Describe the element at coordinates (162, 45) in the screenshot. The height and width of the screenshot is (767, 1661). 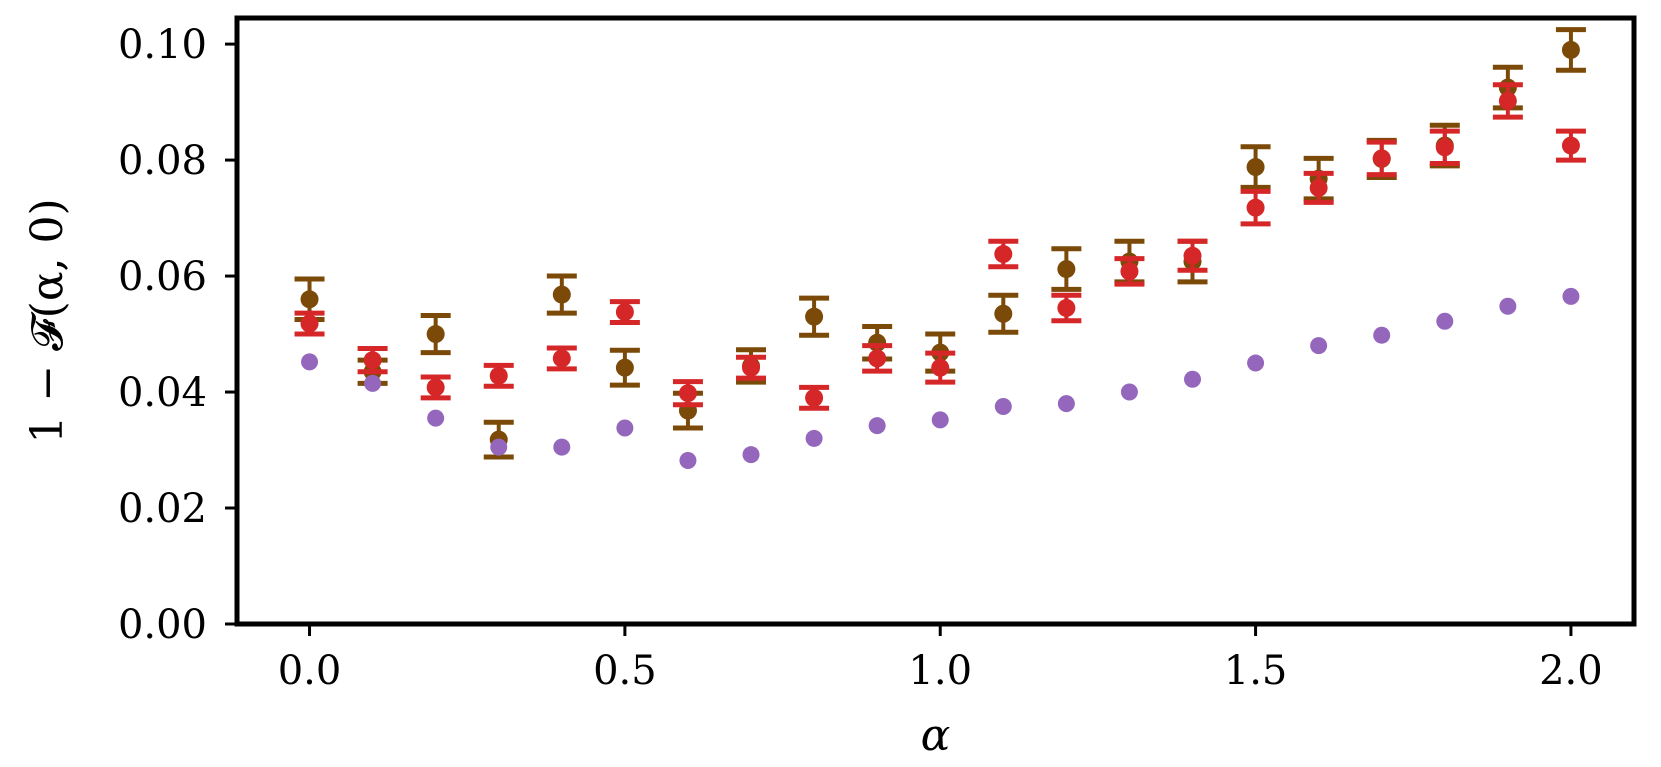
I see `y-tick-label: 0.10` at that location.